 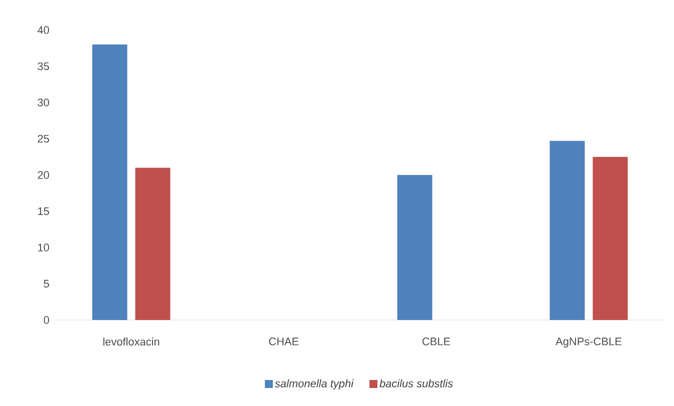 What do you see at coordinates (44, 102) in the screenshot?
I see `y-tick-label: 30` at bounding box center [44, 102].